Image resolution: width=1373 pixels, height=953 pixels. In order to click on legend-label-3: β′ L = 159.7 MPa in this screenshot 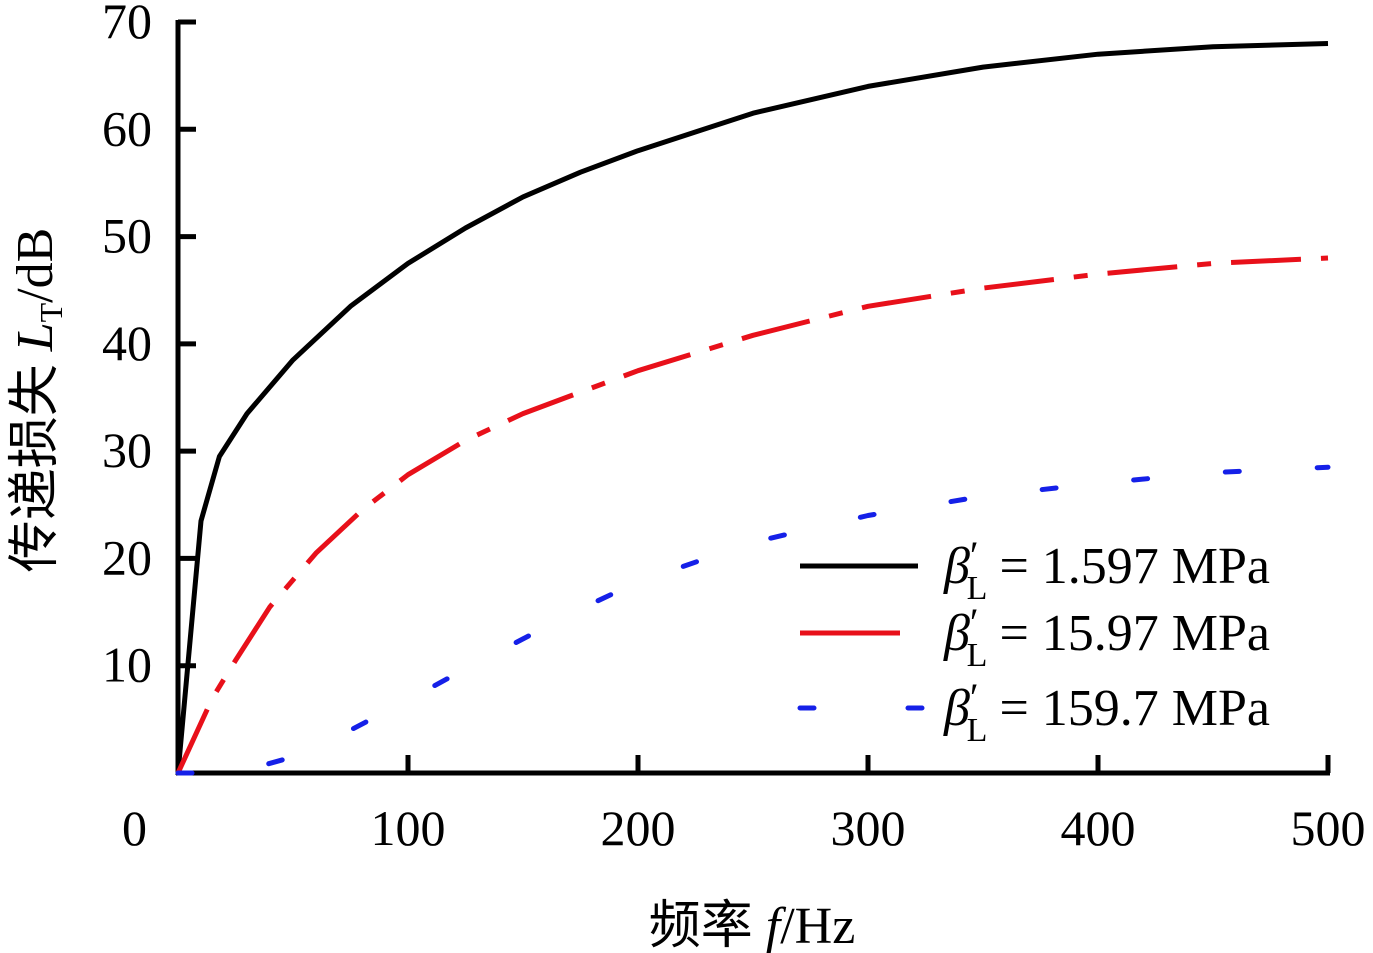, I will do `click(1106, 712)`.